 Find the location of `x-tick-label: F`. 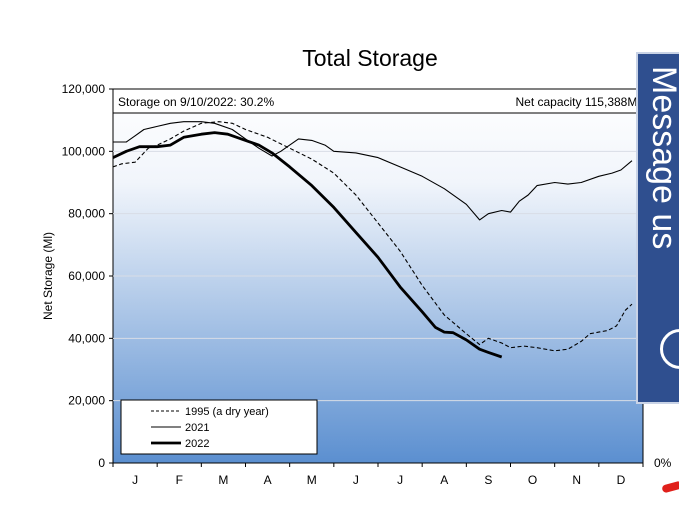

x-tick-label: F is located at coordinates (179, 480).